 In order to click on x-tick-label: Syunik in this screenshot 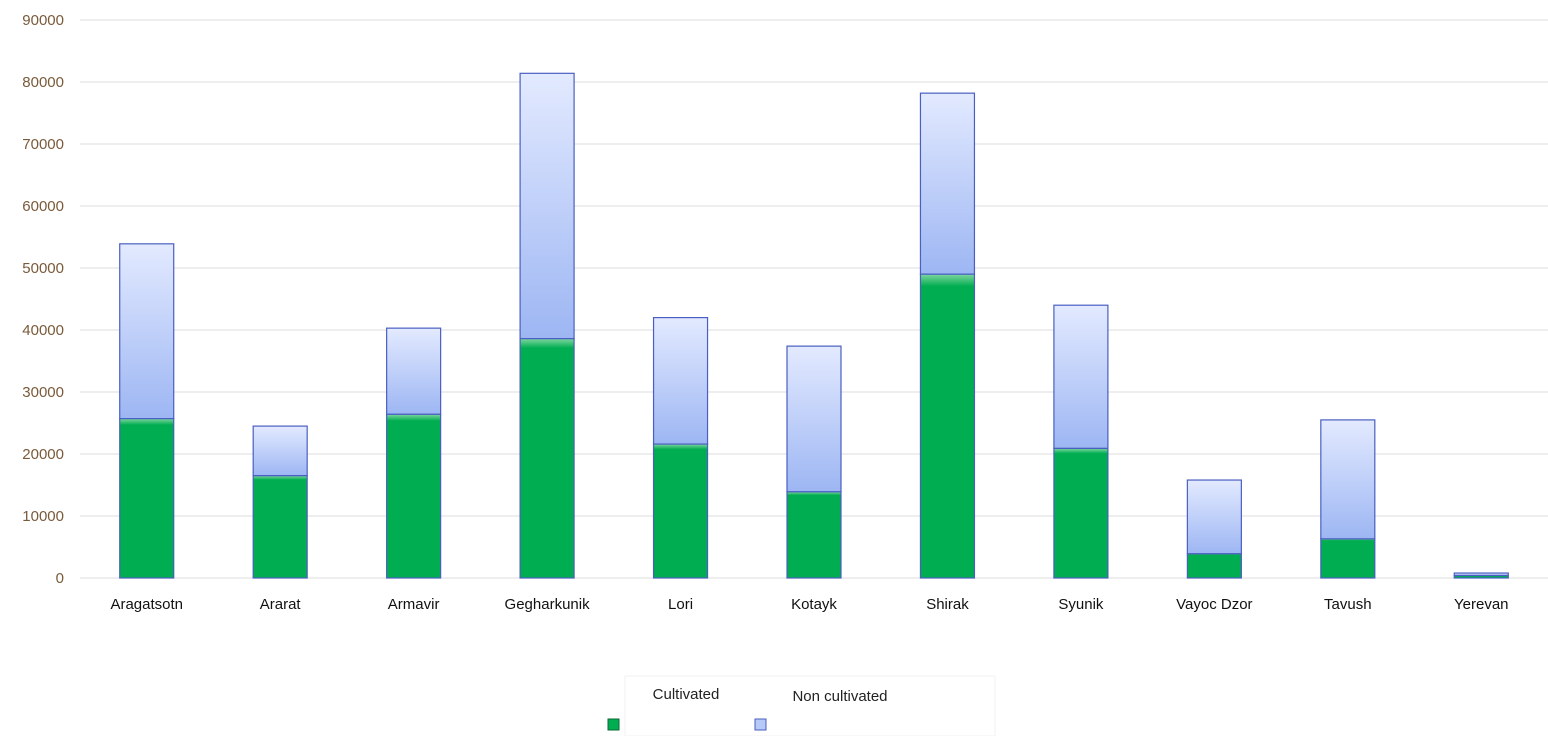, I will do `click(1081, 604)`.